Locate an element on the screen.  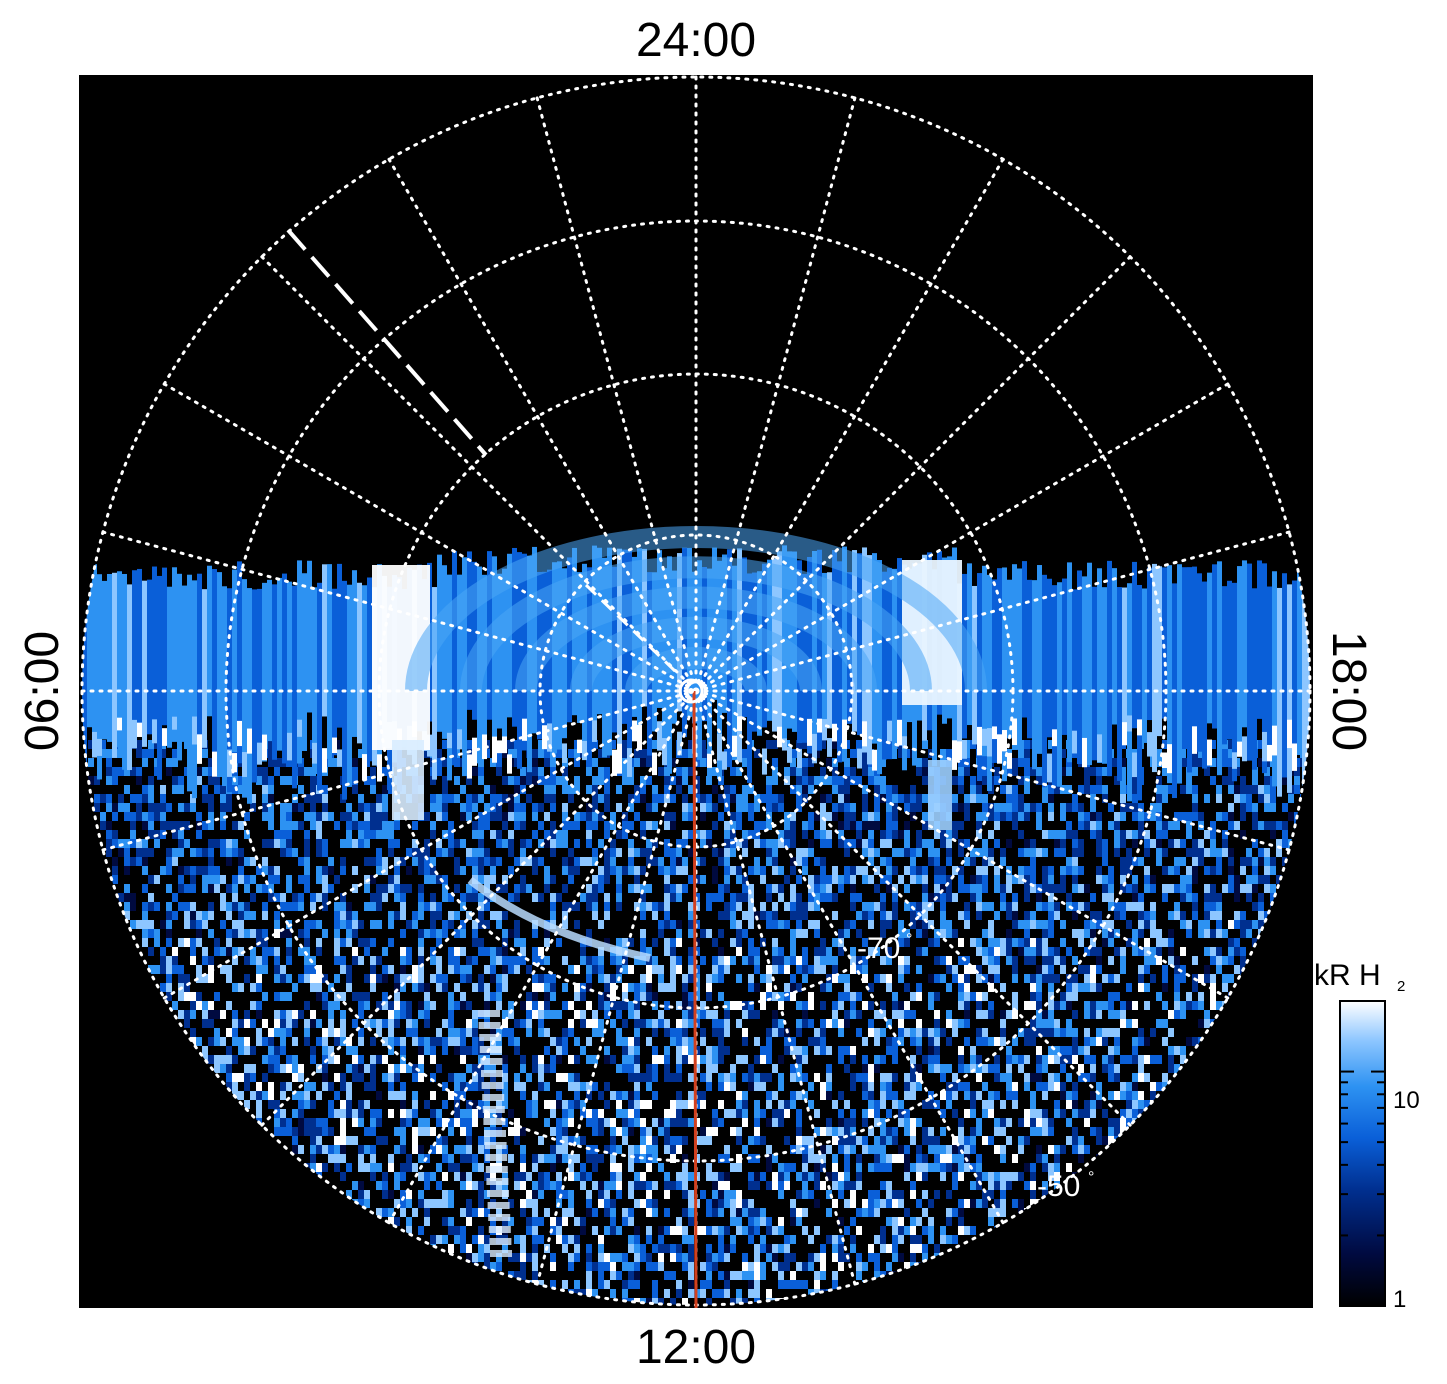
lat-label-70-group: -70 ° is located at coordinates (884, 948).